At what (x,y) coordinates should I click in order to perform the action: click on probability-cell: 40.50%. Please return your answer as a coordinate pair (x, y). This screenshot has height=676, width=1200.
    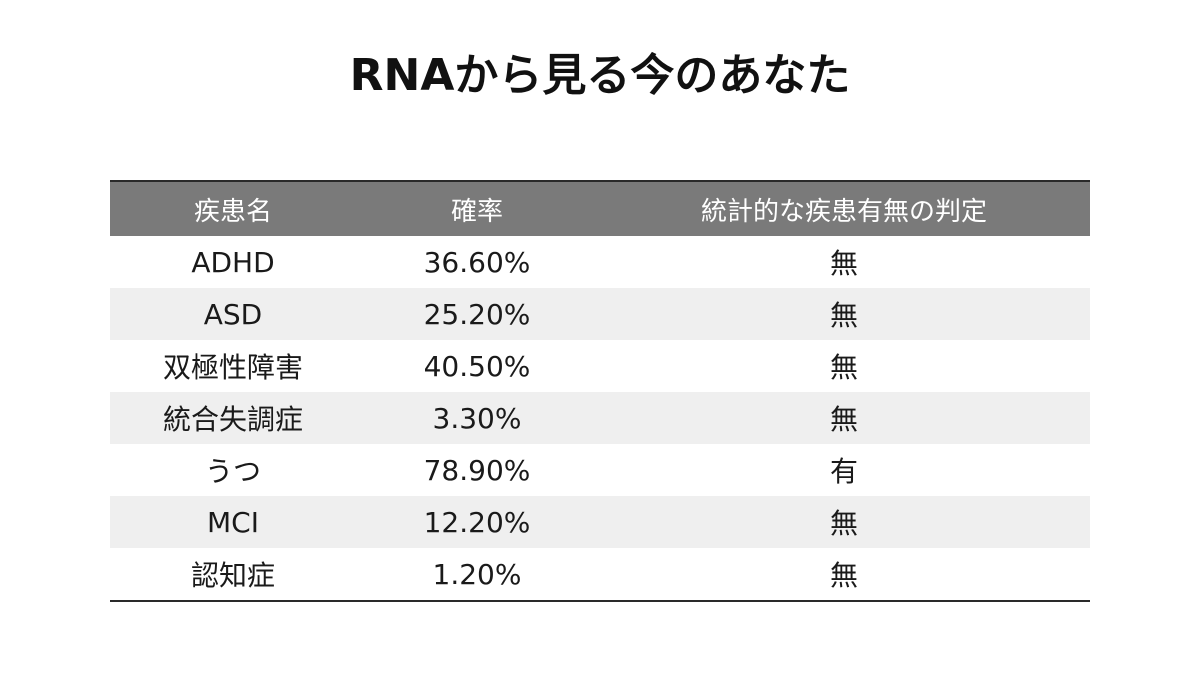
    Looking at the image, I should click on (477, 366).